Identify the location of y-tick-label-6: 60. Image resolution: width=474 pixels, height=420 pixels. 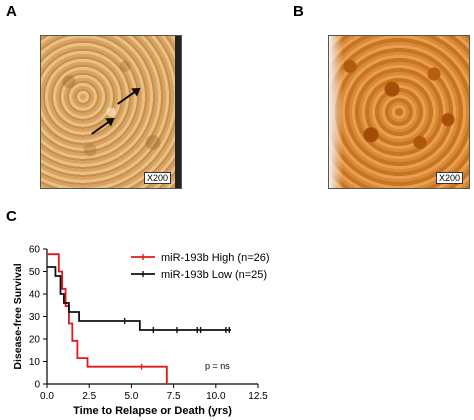
(35, 250).